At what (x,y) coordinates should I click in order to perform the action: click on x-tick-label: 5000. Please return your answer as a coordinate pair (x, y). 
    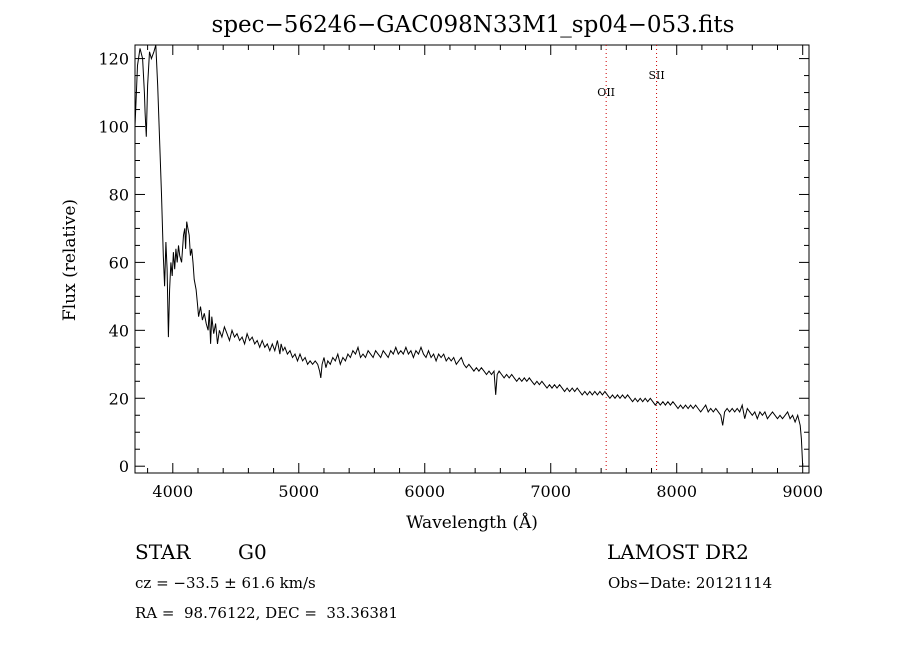
    Looking at the image, I should click on (298, 491).